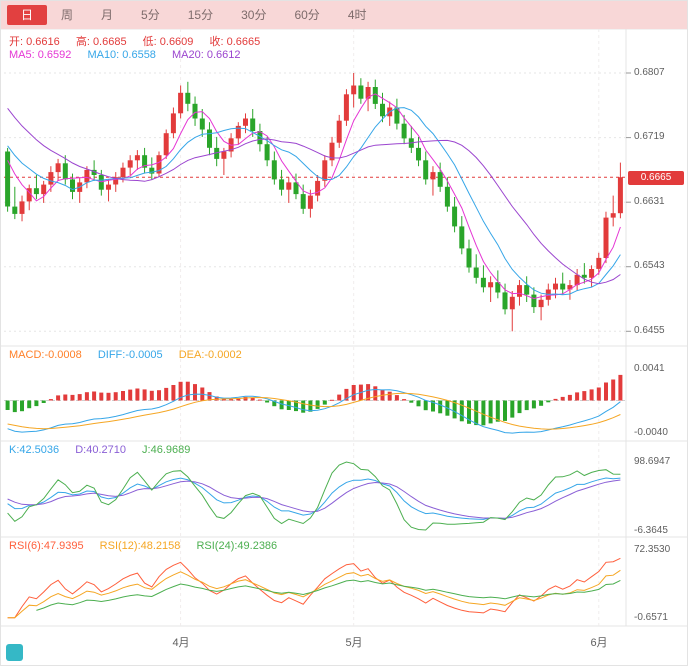  Describe the element at coordinates (210, 355) in the screenshot. I see `dea-value: DEA:-0.0002` at that location.